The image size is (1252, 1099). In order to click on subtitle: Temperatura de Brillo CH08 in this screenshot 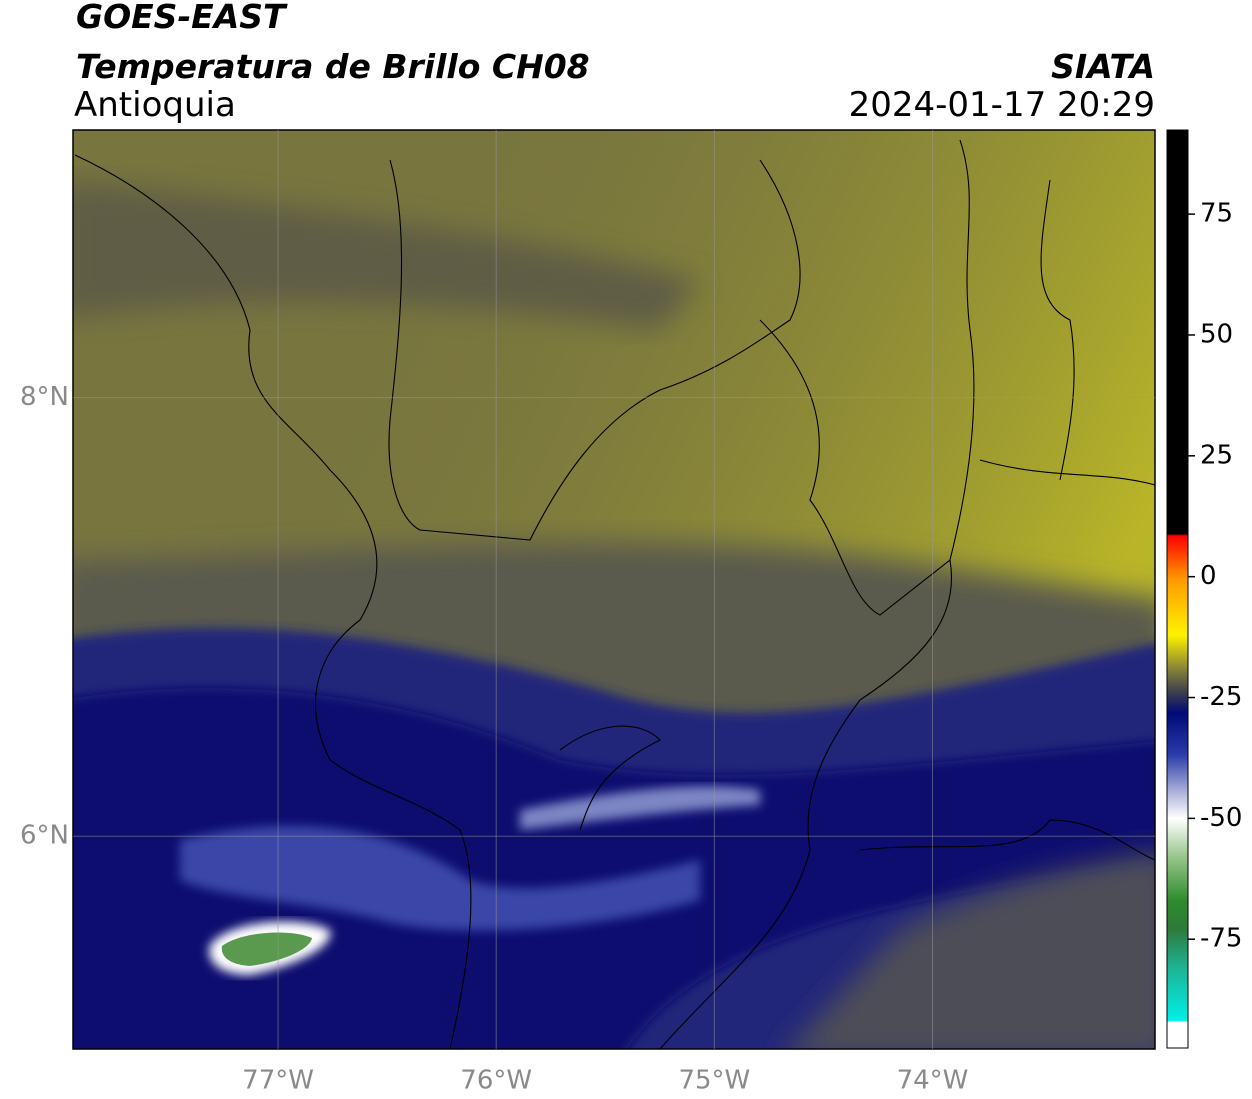, I will do `click(333, 66)`.